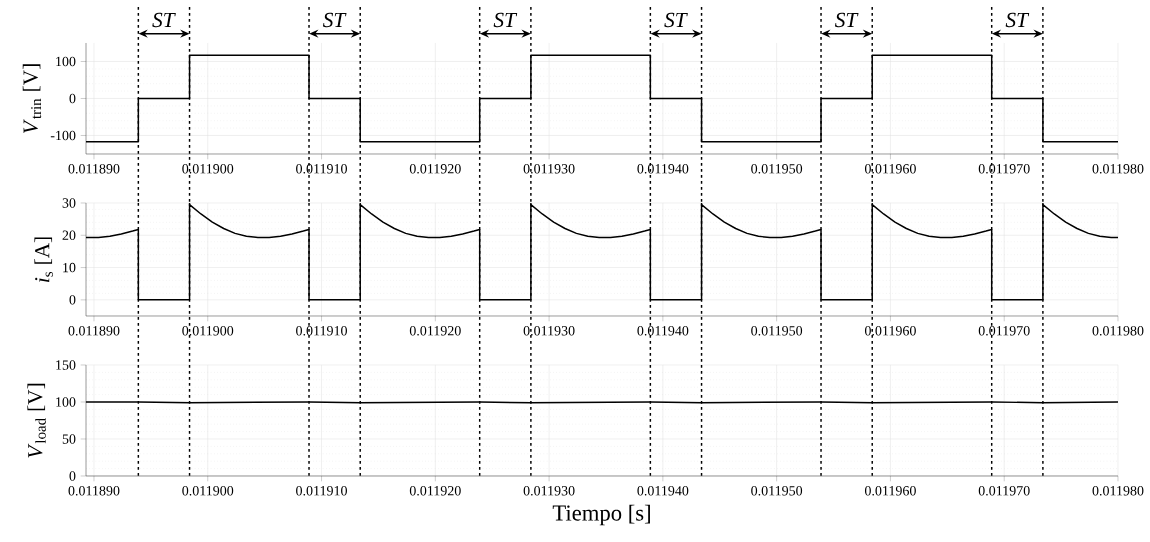 The height and width of the screenshot is (542, 1150). I want to click on y-tick-label: 150, so click(66, 365).